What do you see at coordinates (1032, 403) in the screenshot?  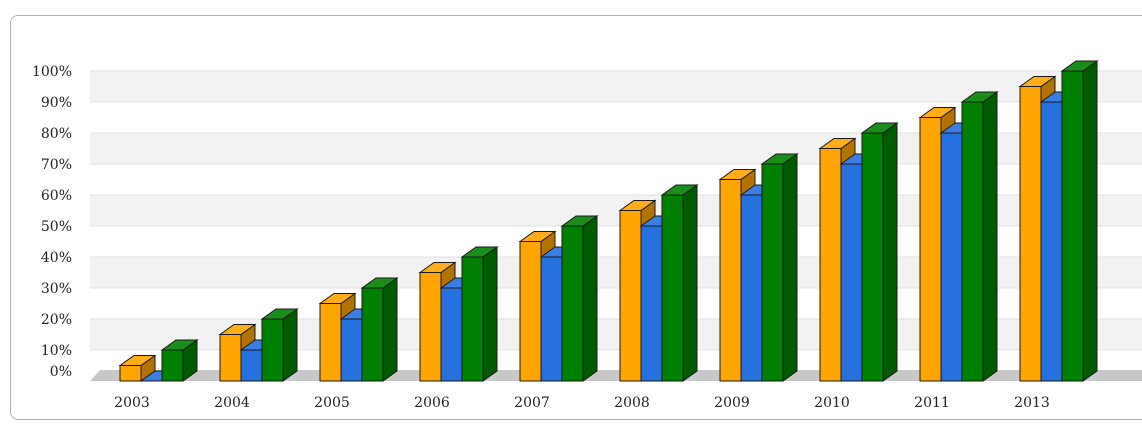 I see `x-tick-label: 2013` at bounding box center [1032, 403].